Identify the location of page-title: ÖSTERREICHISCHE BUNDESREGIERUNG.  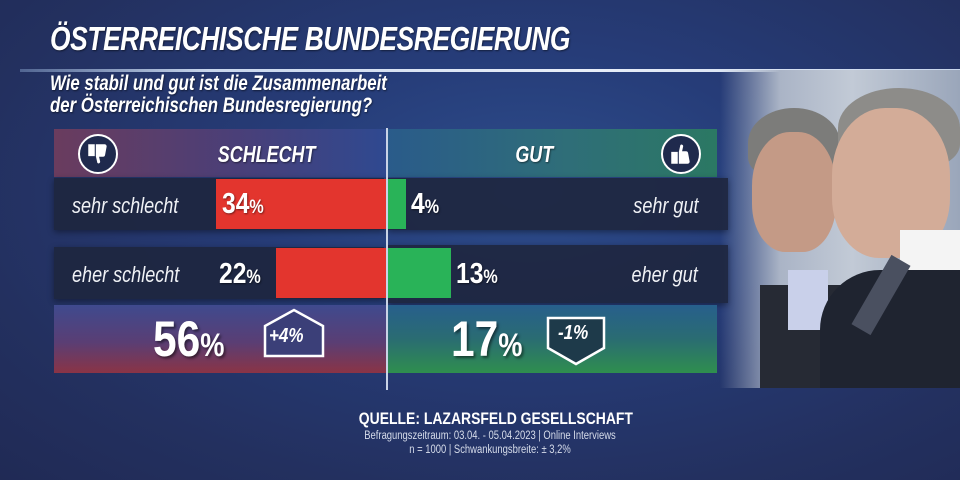
(310, 38).